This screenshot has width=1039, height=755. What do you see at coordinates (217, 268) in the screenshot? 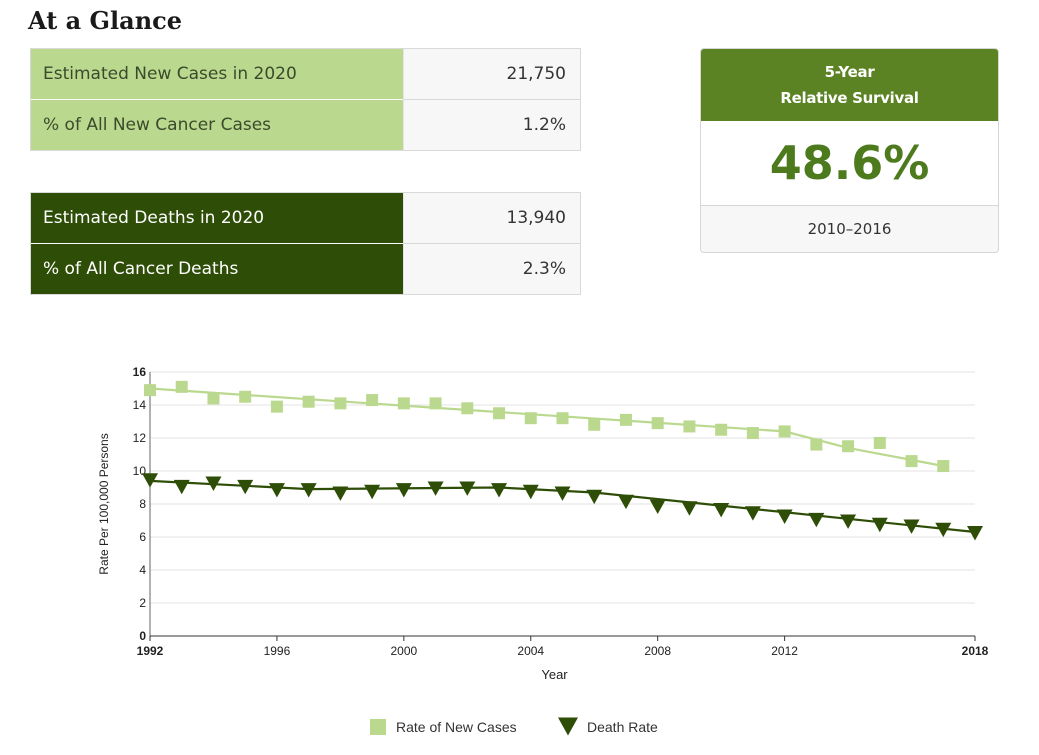
I see `pct-deaths-label: % of All Cancer Deaths` at bounding box center [217, 268].